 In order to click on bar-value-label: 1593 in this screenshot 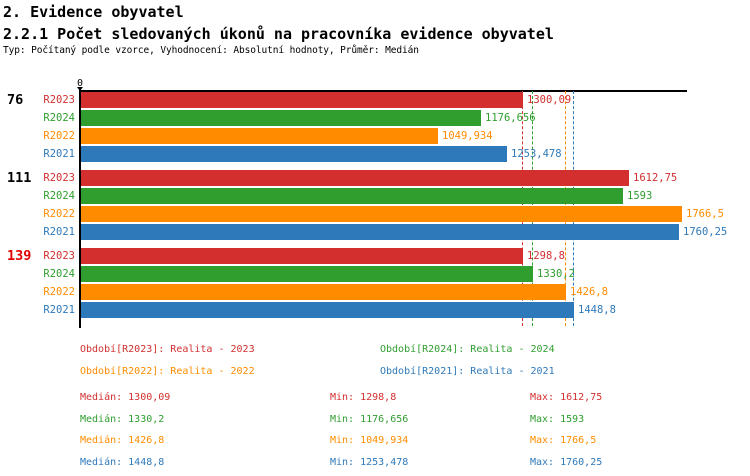, I will do `click(640, 196)`.